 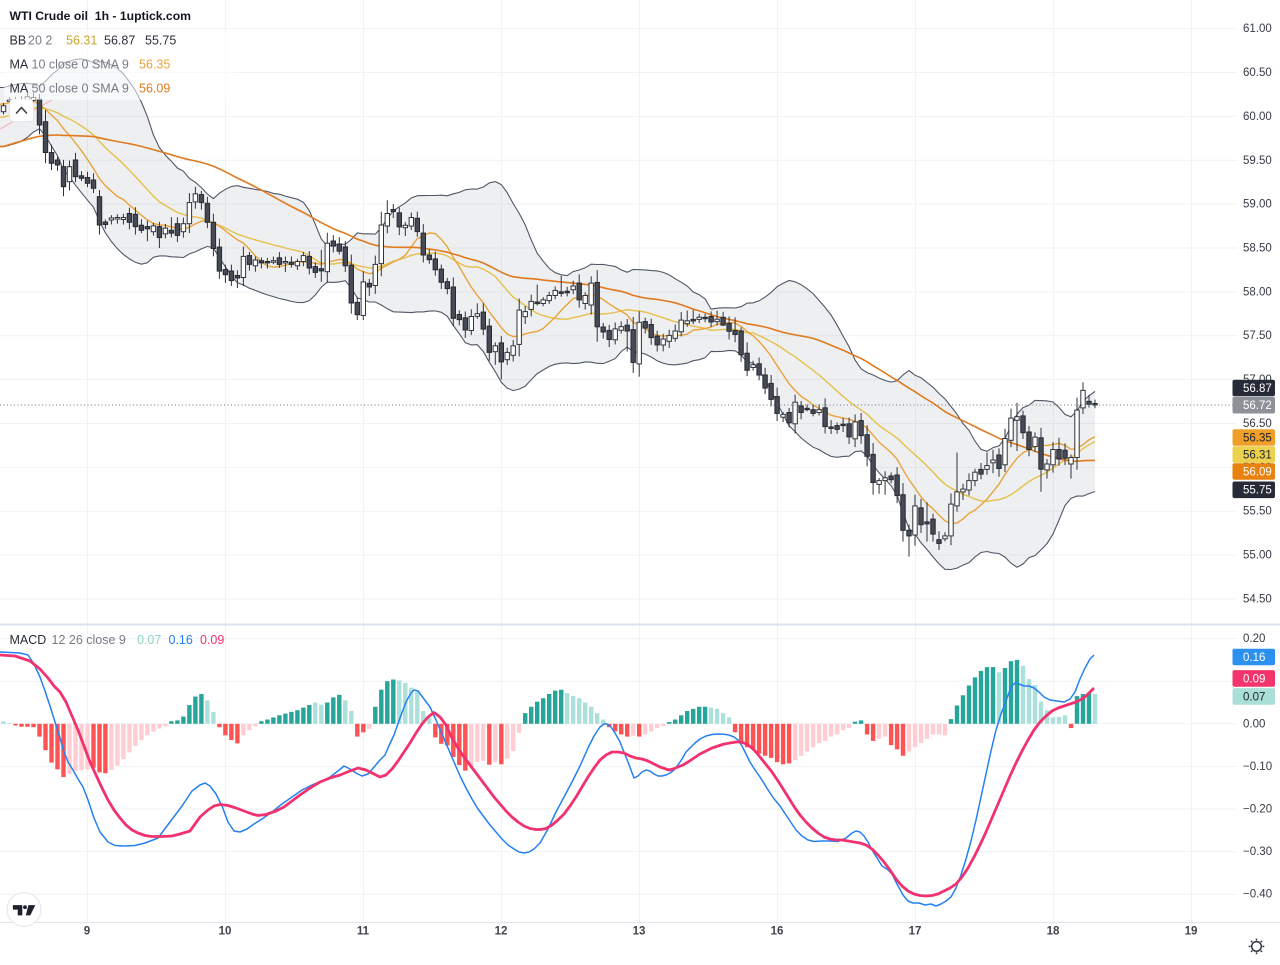 I want to click on svg-text: 18, so click(x=1053, y=932).